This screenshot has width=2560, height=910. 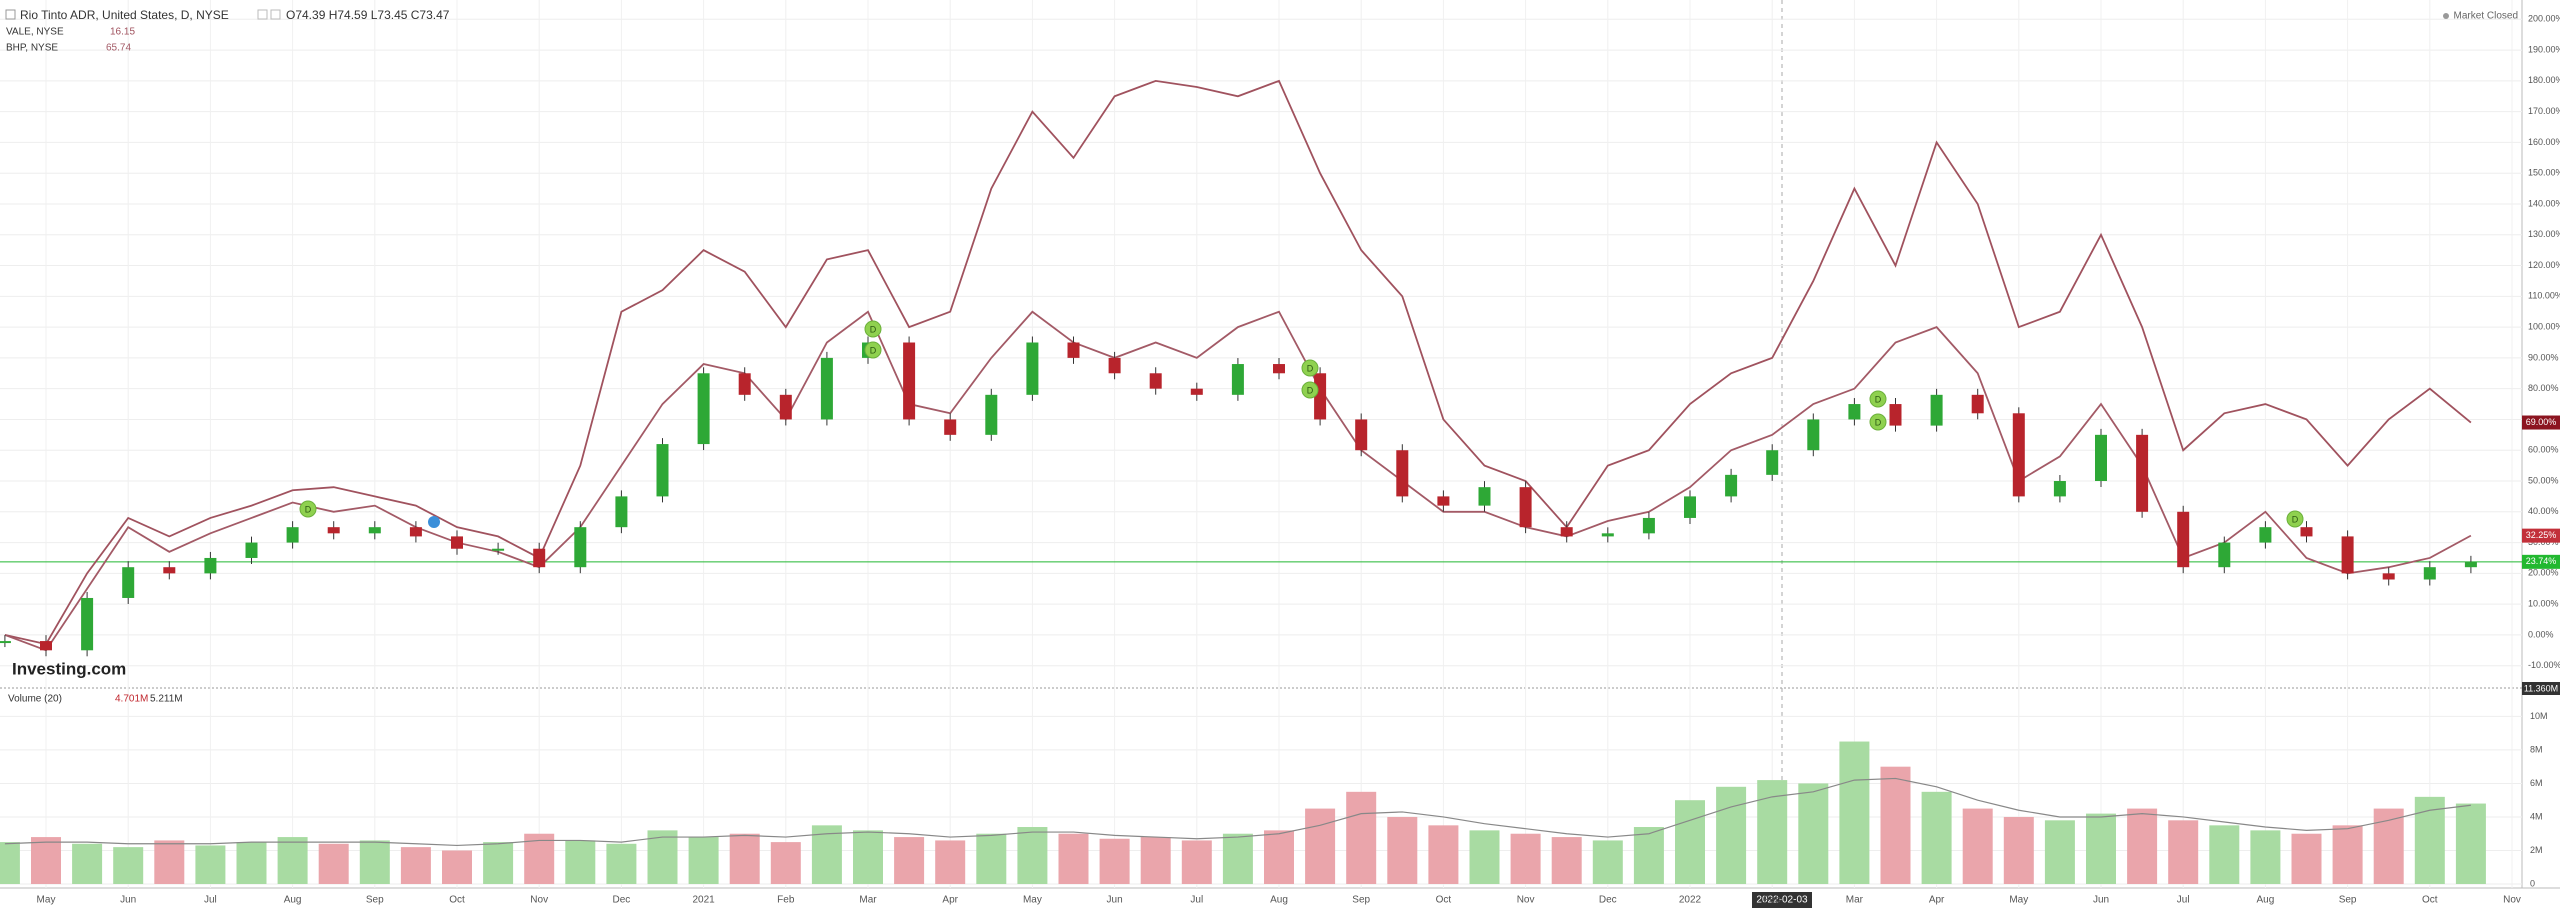 I want to click on x-tick-label: May, so click(x=1032, y=900).